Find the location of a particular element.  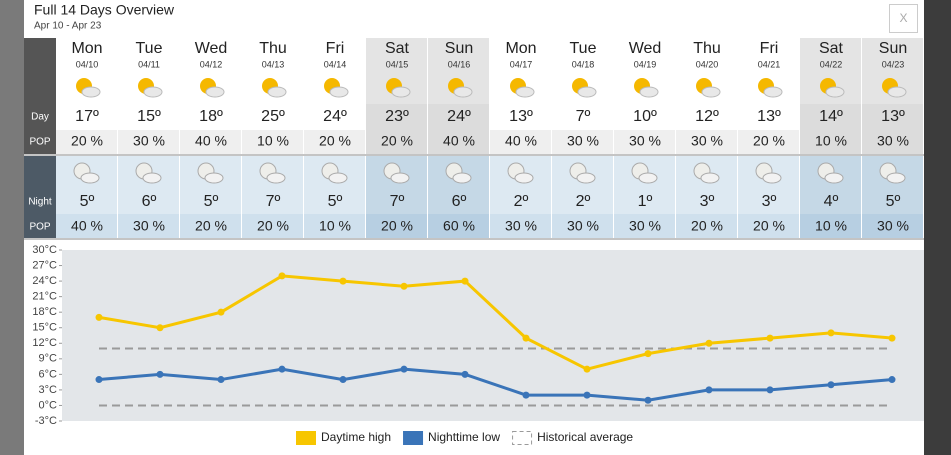

row-label: POP is located at coordinates (39, 142).